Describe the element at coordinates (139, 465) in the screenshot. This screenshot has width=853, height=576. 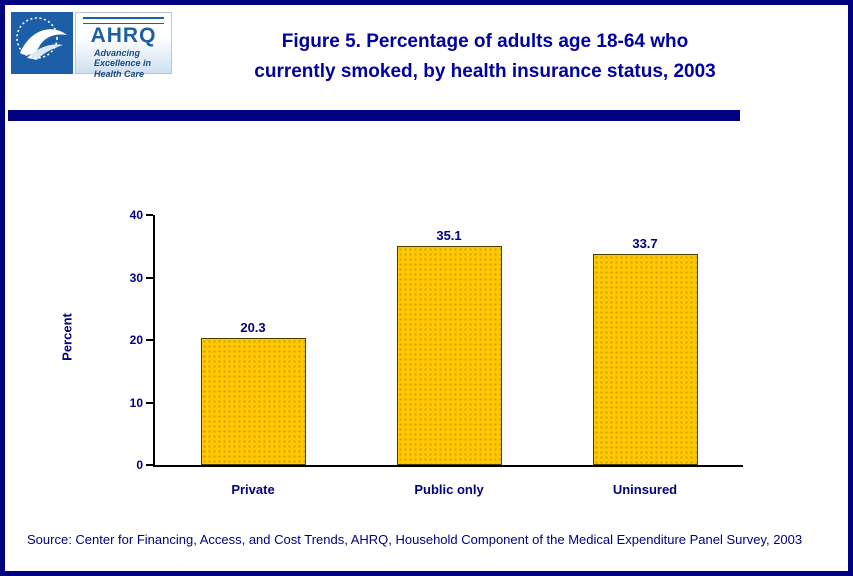
I see `y-tick-label: 0` at that location.